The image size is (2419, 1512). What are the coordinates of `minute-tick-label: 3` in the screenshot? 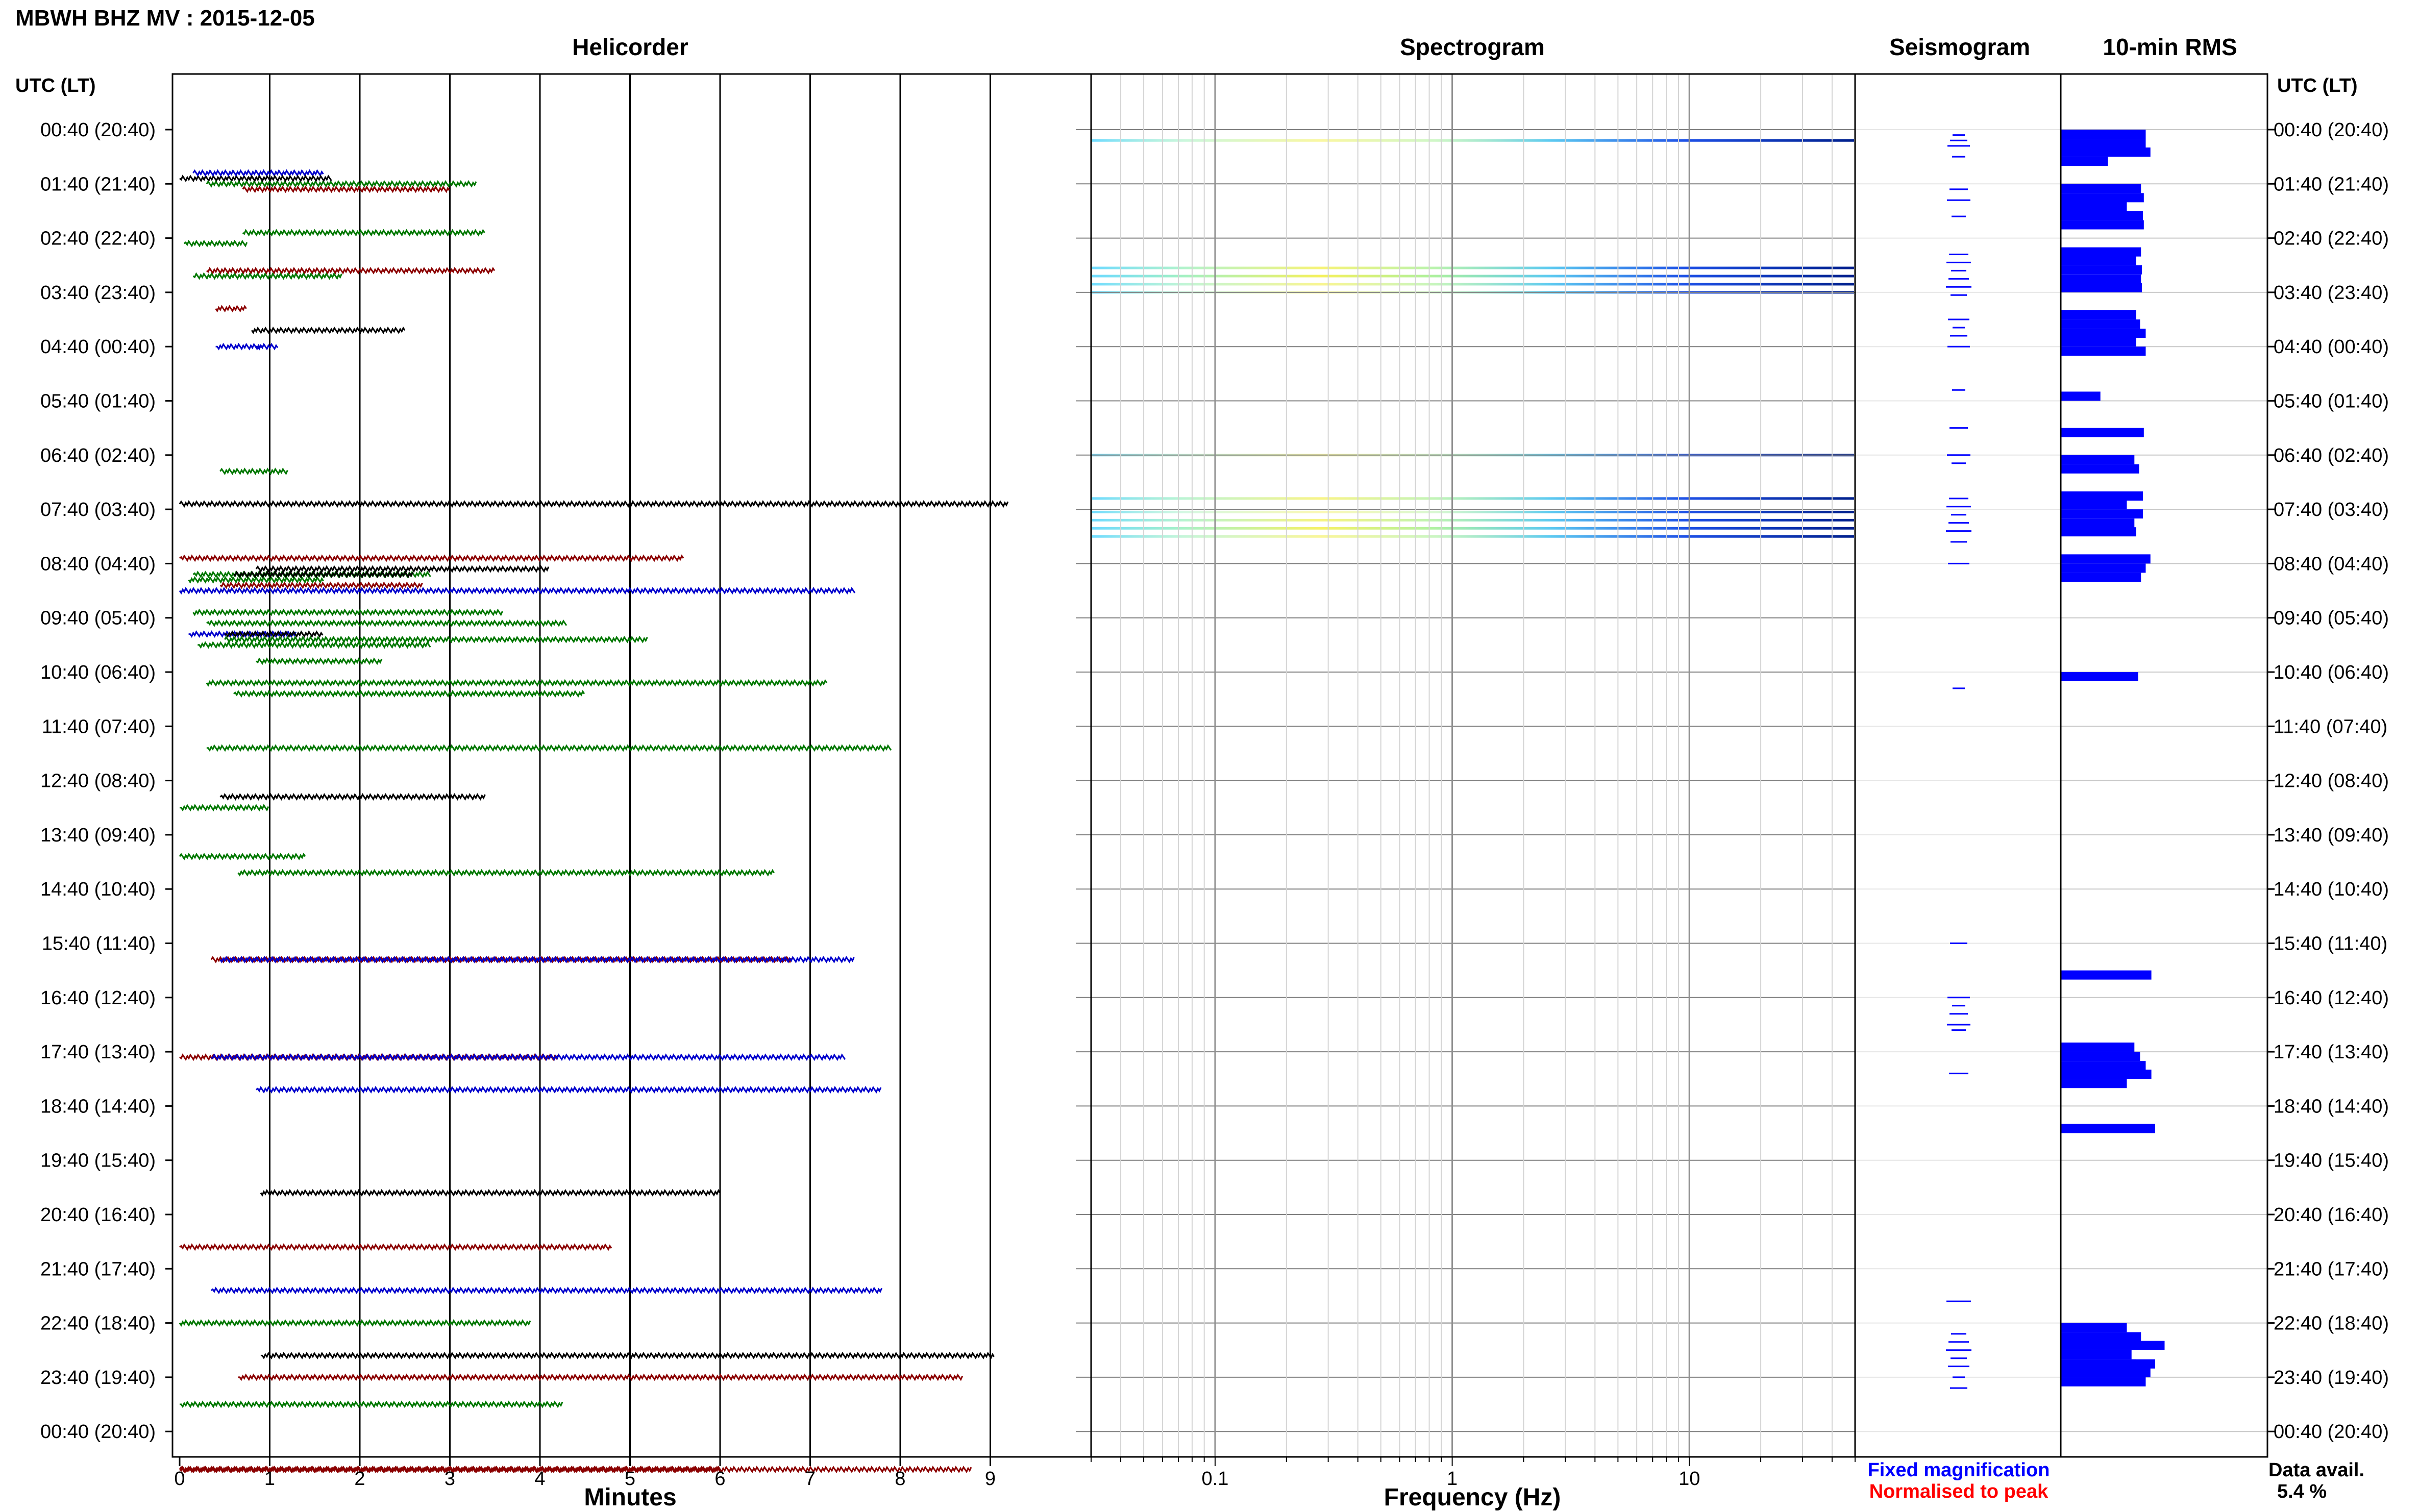 It's located at (450, 1479).